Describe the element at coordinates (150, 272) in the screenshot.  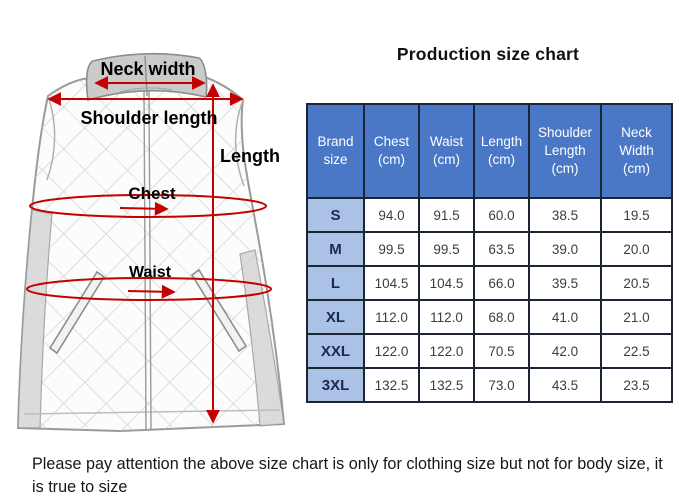
I see `waist-label: Waist` at that location.